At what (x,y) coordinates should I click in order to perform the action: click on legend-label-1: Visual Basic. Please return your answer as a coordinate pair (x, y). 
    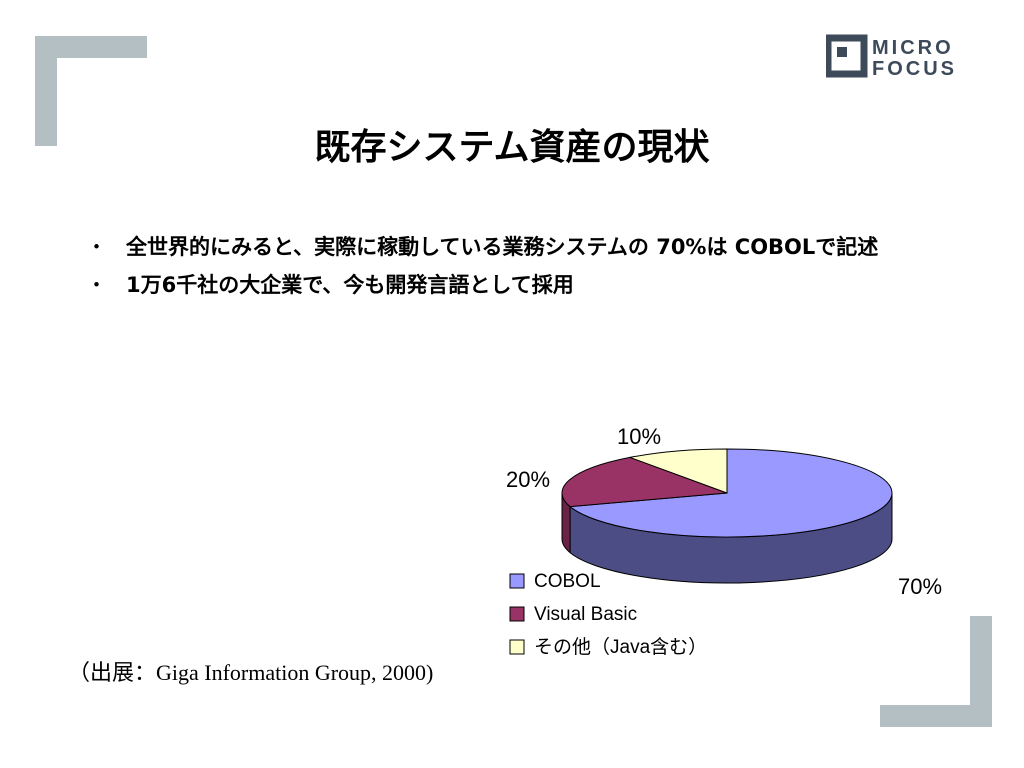
    Looking at the image, I should click on (585, 614).